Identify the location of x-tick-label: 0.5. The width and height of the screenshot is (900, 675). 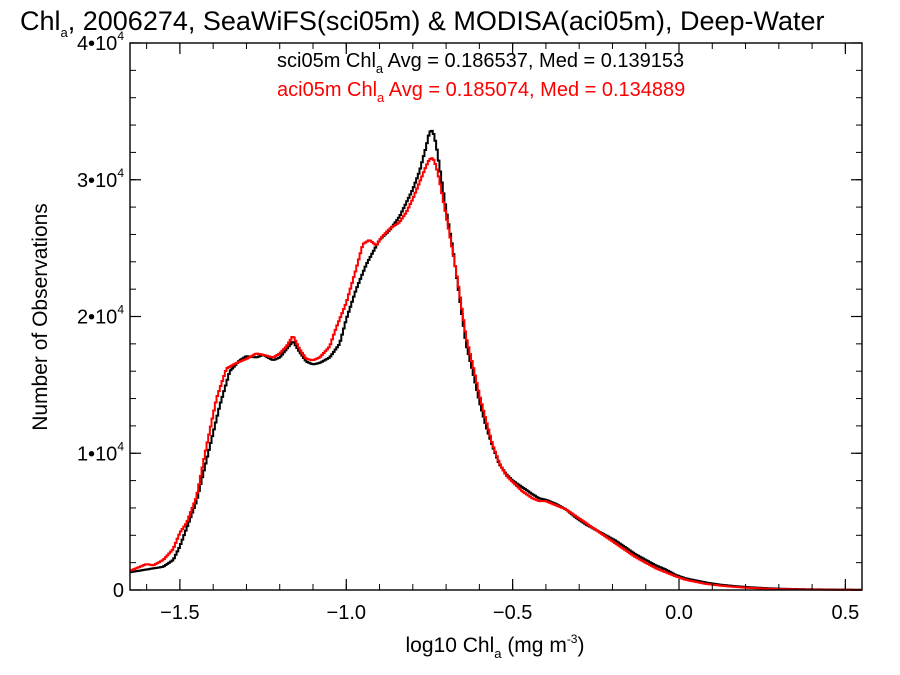
(845, 613).